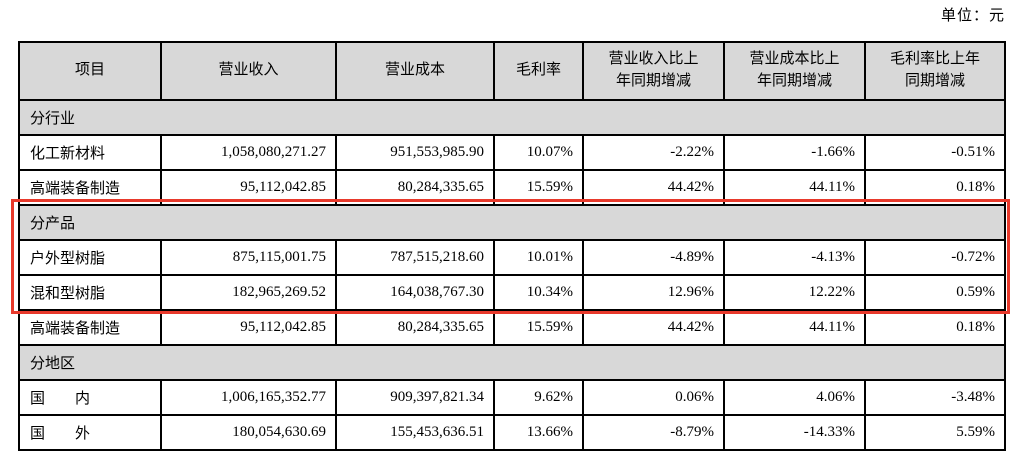 The image size is (1019, 464). Describe the element at coordinates (538, 397) in the screenshot. I see `cell-value: 9.62%` at that location.